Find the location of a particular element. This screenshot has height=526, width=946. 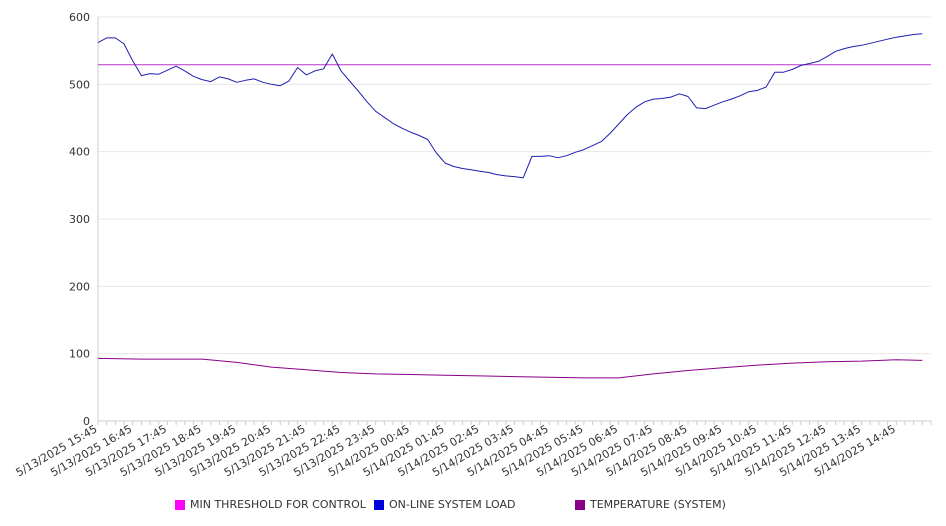

y-tick-label: 100 is located at coordinates (79, 354).